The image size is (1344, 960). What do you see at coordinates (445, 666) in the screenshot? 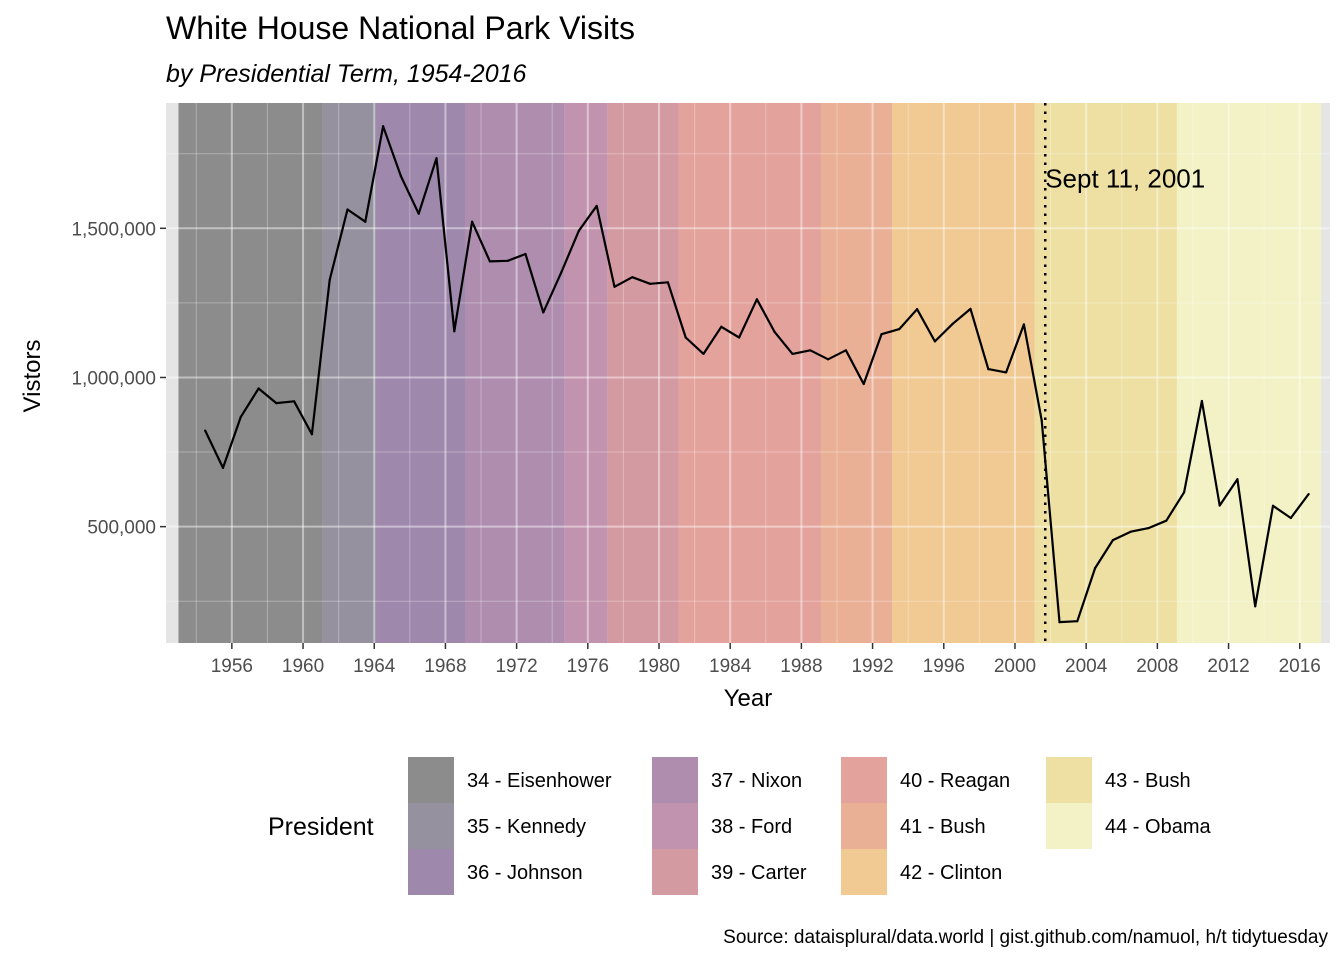
I see `x-tick-label: 1968` at bounding box center [445, 666].